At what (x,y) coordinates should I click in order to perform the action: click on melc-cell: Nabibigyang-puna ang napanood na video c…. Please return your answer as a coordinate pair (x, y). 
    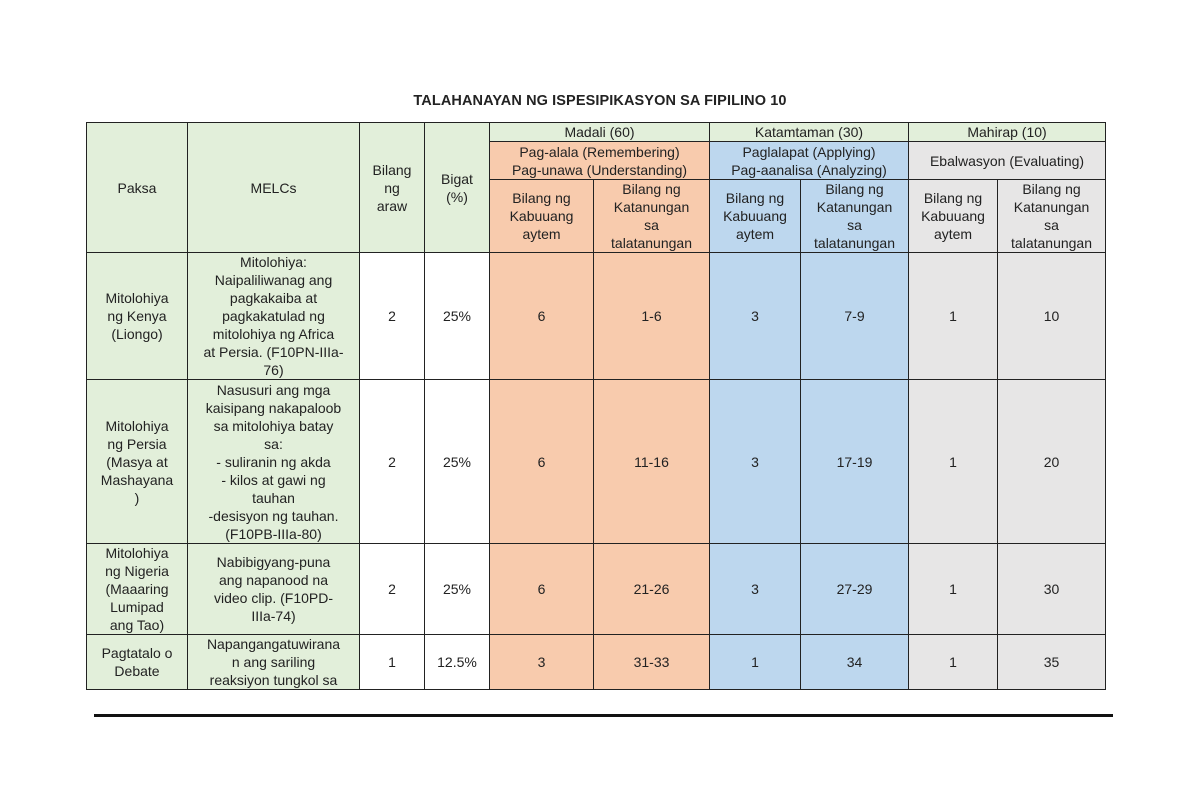
    Looking at the image, I should click on (273, 589).